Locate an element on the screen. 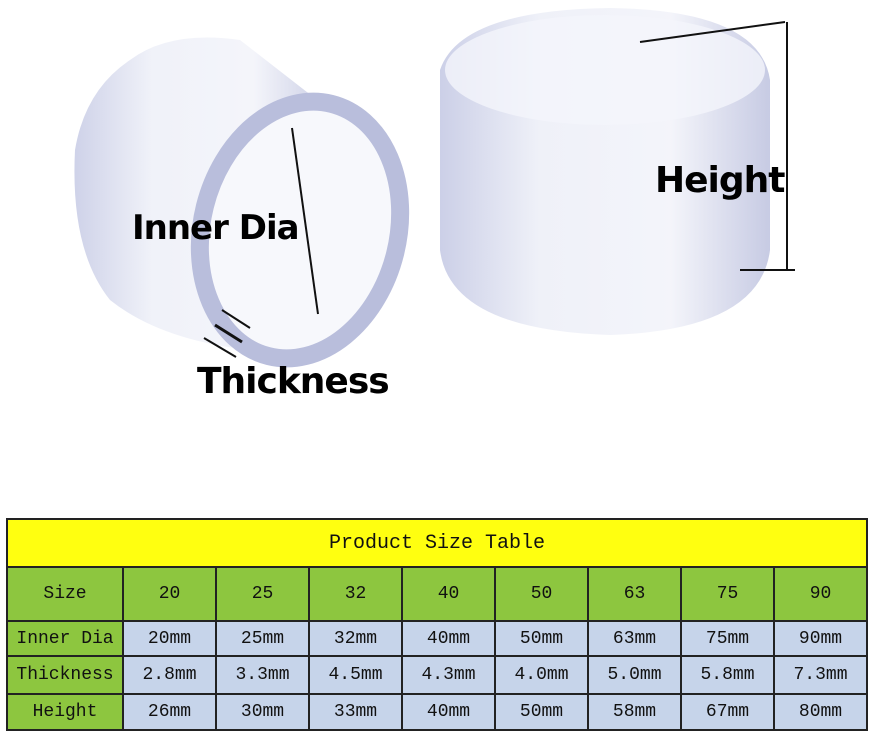 The width and height of the screenshot is (873, 741). cell: 67mm is located at coordinates (727, 712).